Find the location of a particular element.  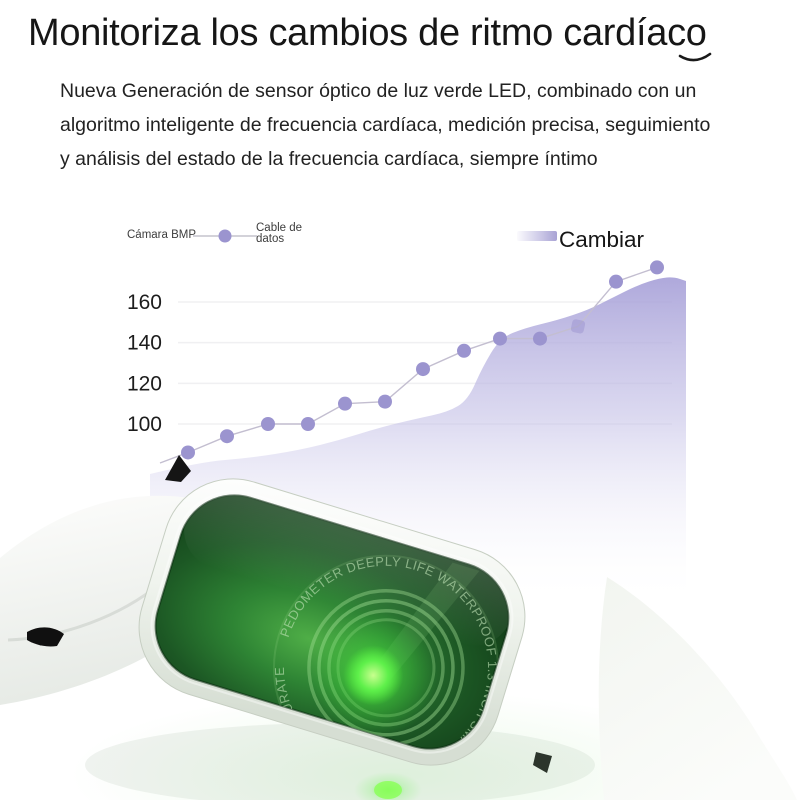

title-flourish-mark is located at coordinates (695, 57).